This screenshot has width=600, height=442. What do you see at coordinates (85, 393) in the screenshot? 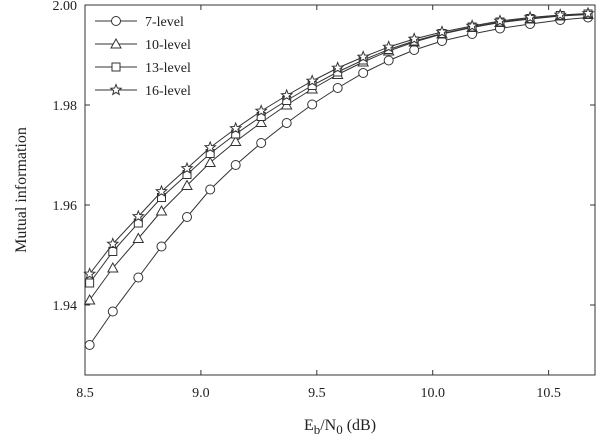
I see `x-tick-label: 8.5` at bounding box center [85, 393].